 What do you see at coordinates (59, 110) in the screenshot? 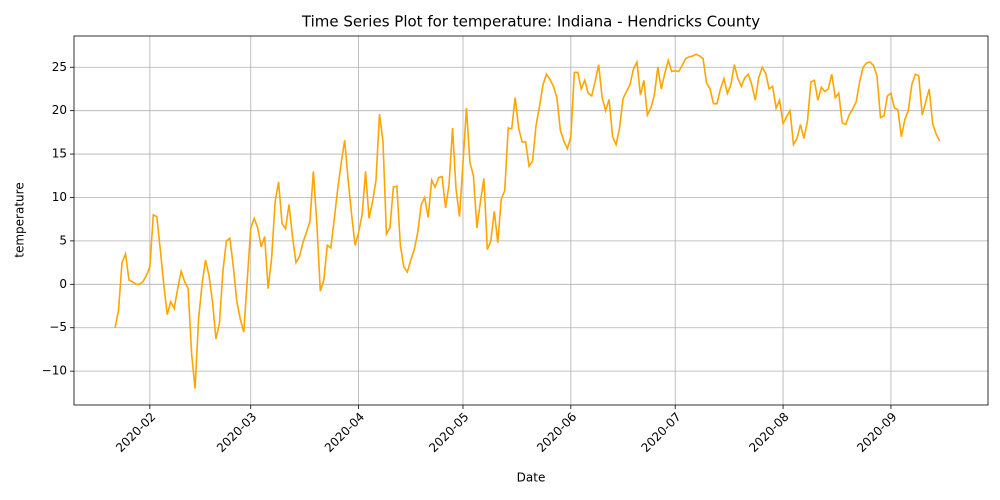
I see `y-tick-label: 20` at bounding box center [59, 110].